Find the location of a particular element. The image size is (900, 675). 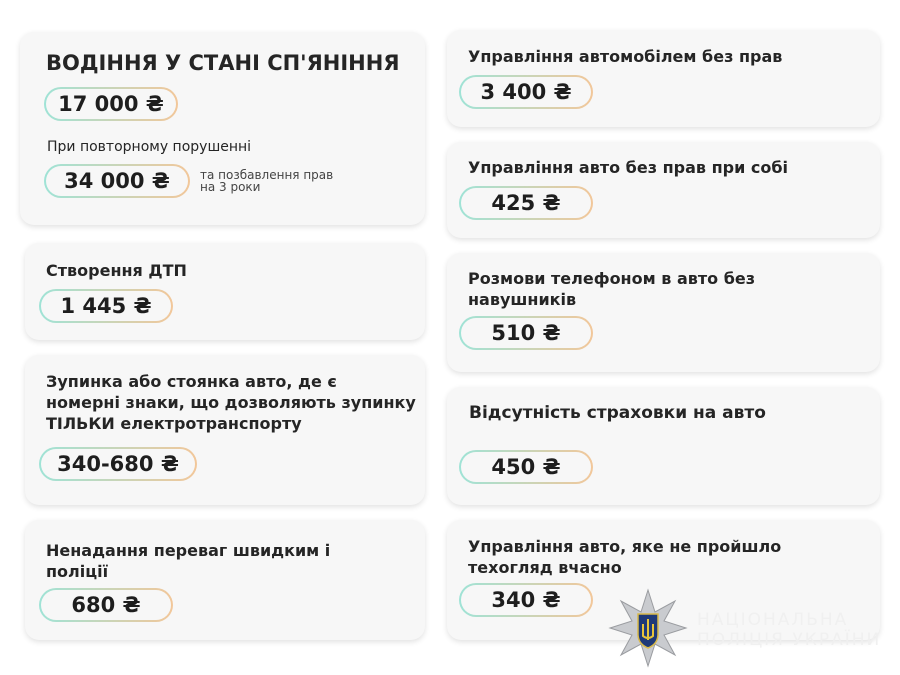

card-title: Розмови телефоном в авто без навушників is located at coordinates (612, 289).